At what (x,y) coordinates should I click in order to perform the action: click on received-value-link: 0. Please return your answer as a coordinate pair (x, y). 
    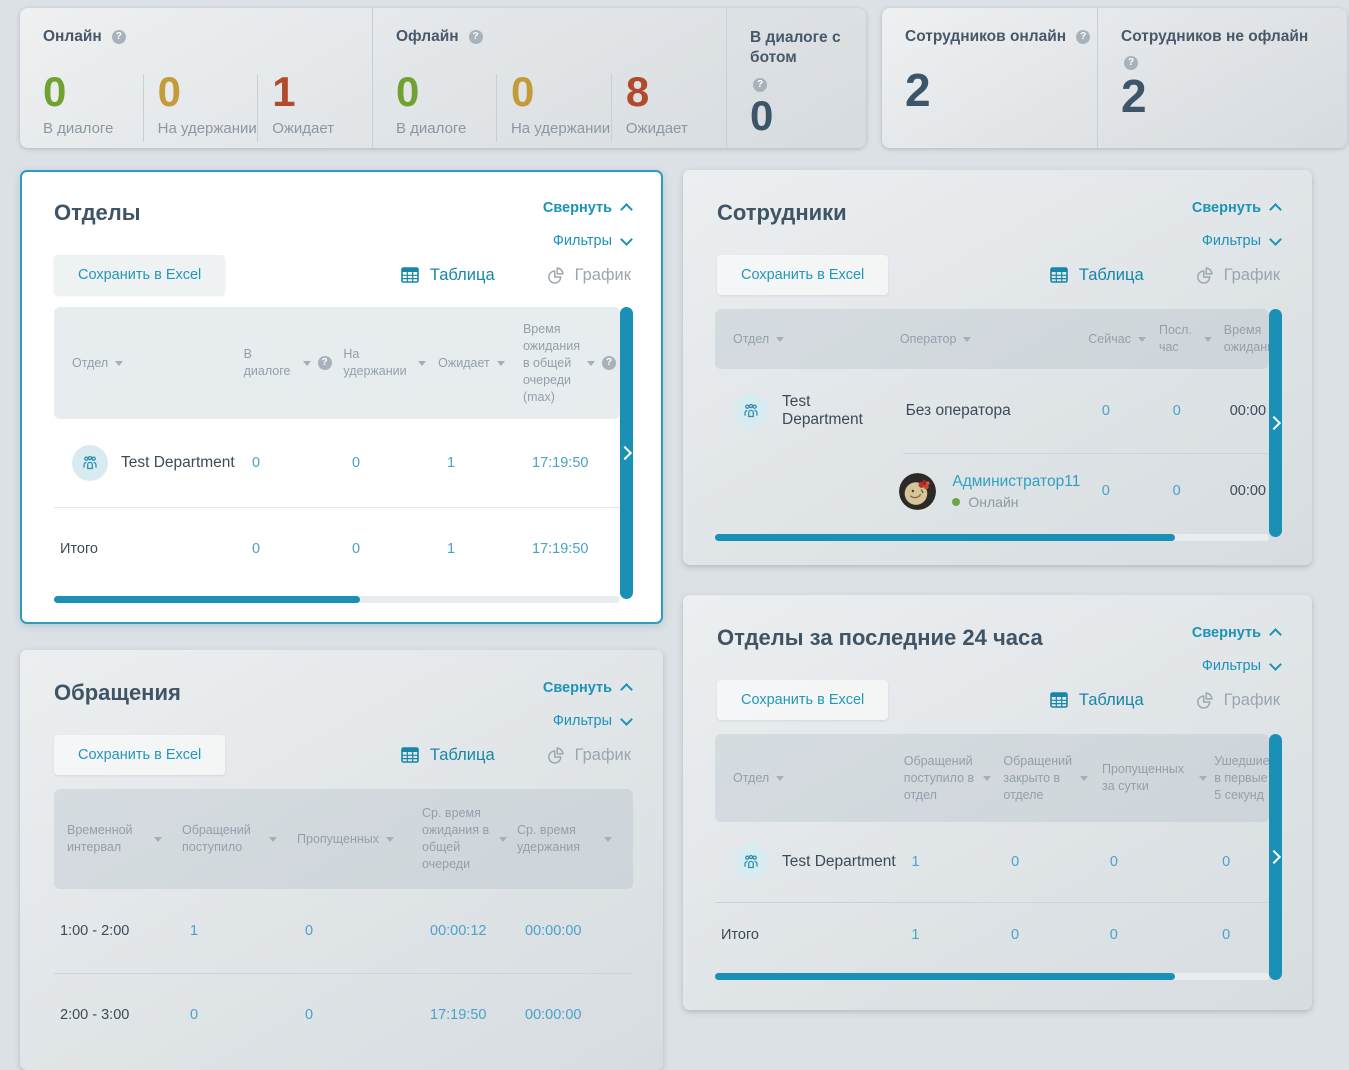
    Looking at the image, I should click on (194, 1015).